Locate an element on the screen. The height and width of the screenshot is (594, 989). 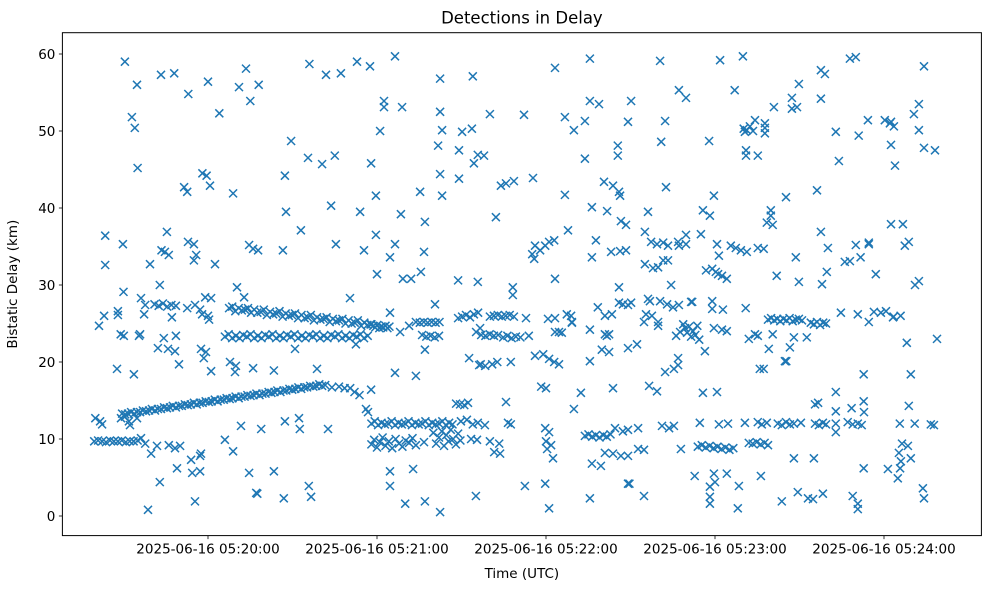
y-axis-ticks: 0 10 20 30 40 50 60 is located at coordinates (50, 286).